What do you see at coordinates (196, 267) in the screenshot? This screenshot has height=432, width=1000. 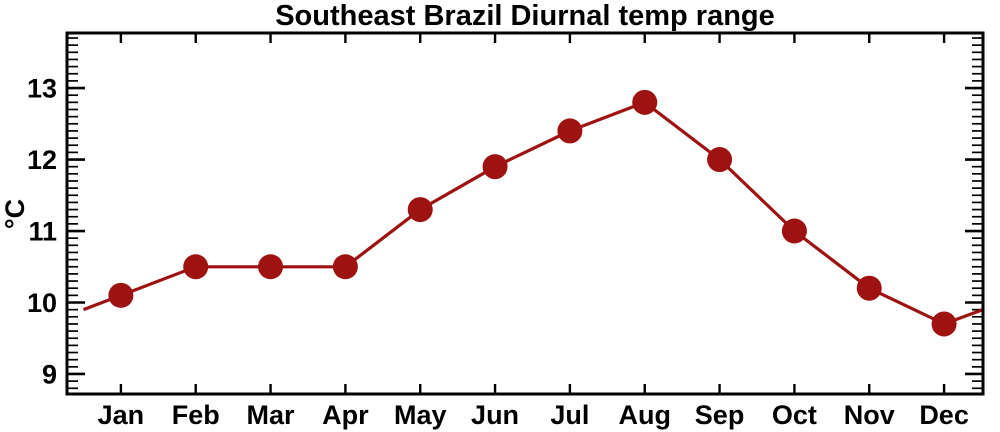 I see `data-point-feb` at bounding box center [196, 267].